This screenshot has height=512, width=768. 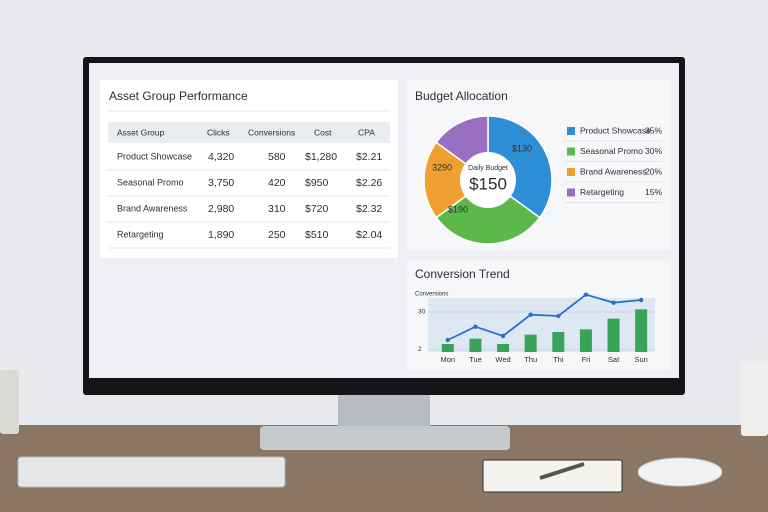 What do you see at coordinates (488, 183) in the screenshot?
I see `center-value: $150` at bounding box center [488, 183].